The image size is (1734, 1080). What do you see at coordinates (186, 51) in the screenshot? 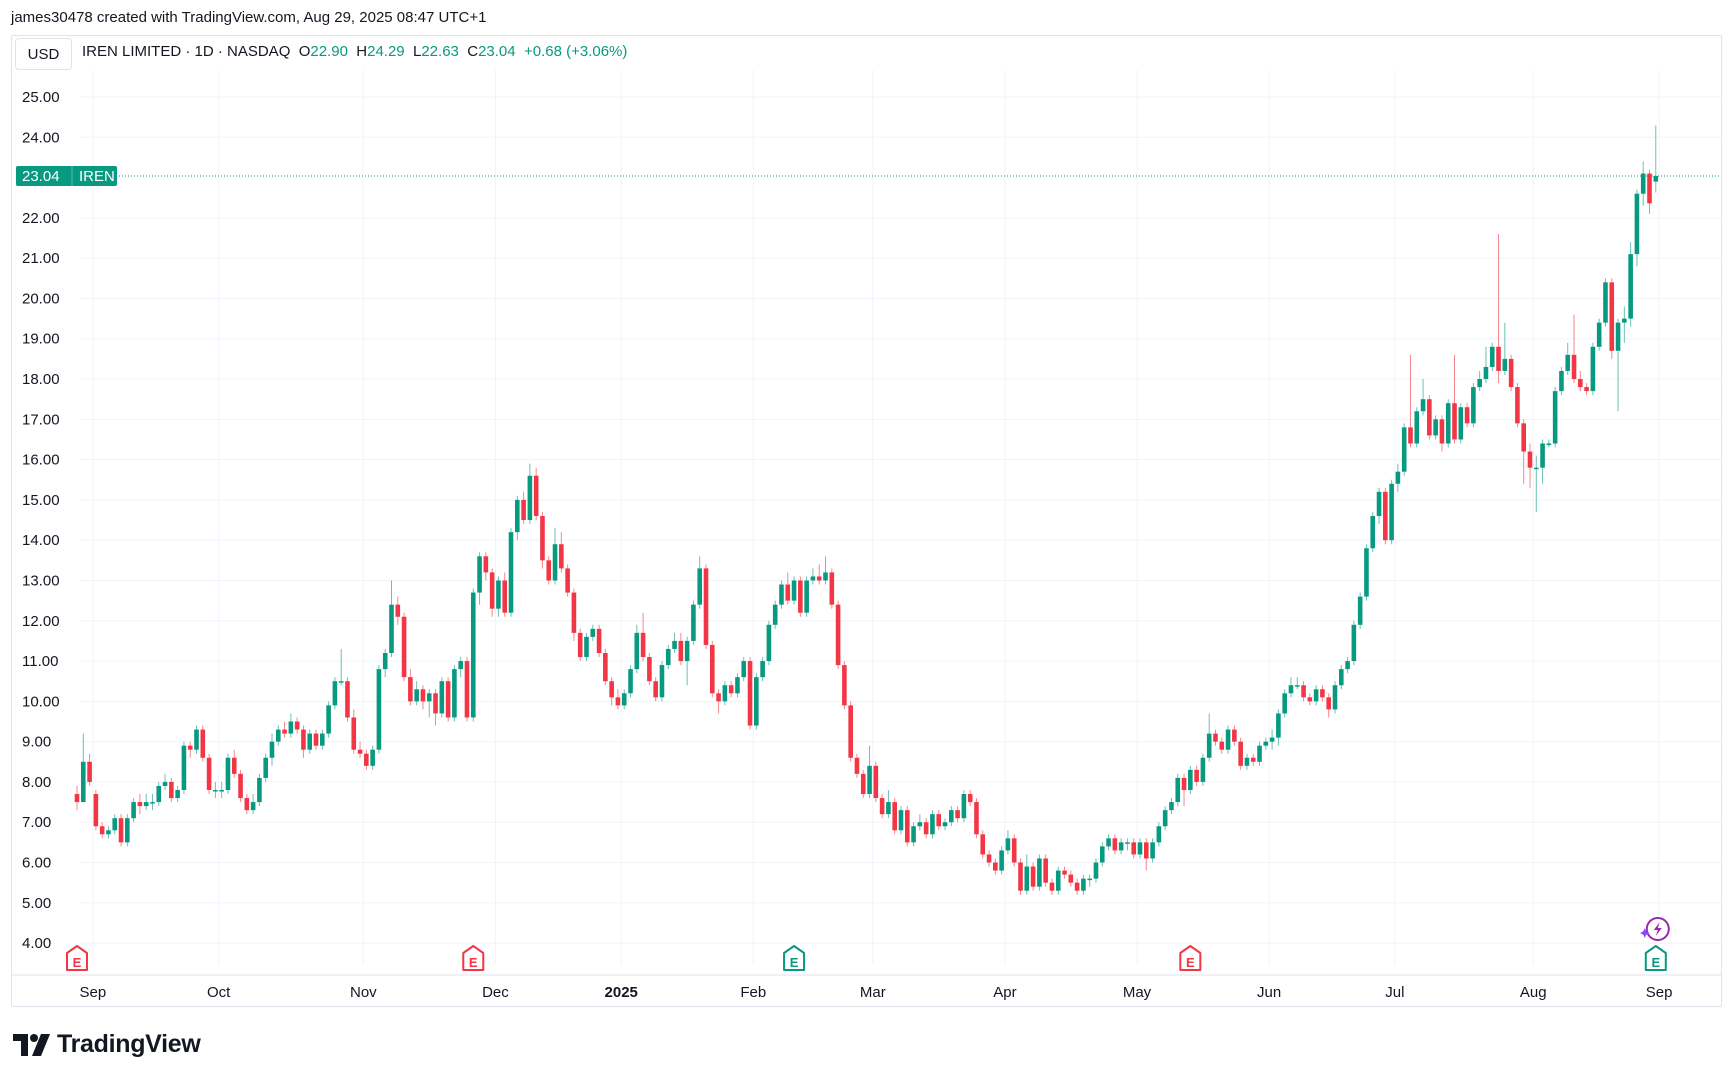
I see `symbol-title: IREN LIMITED · 1D · NASDAQ` at bounding box center [186, 51].